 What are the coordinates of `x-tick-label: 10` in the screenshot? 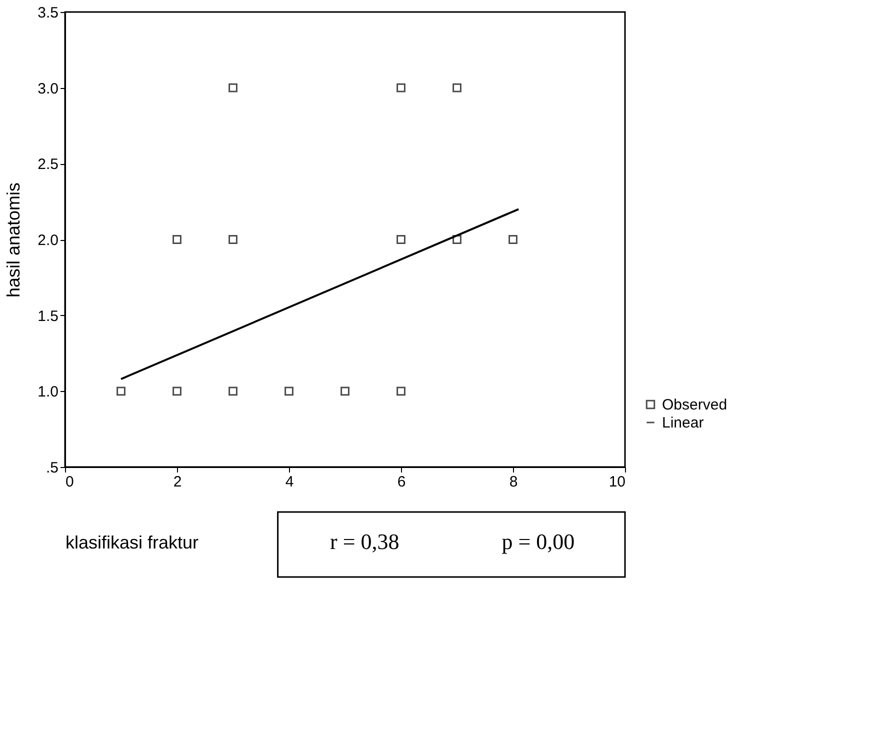 It's located at (617, 482).